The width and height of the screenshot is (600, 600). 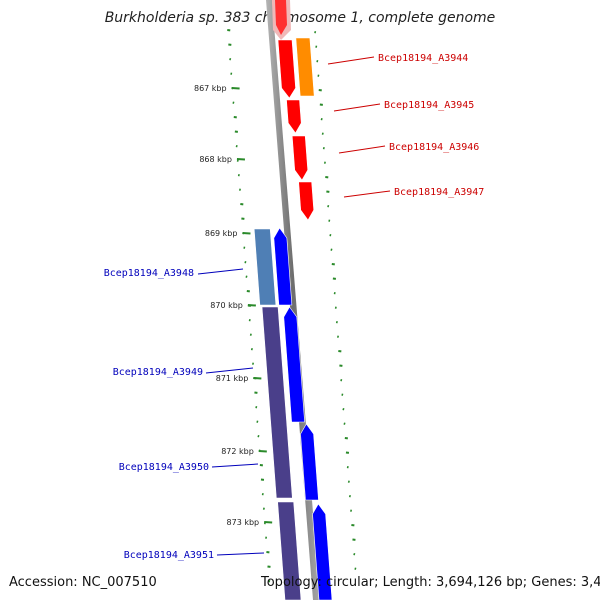 What do you see at coordinates (294, 116) in the screenshot?
I see `gene-arrow-a3945` at bounding box center [294, 116].